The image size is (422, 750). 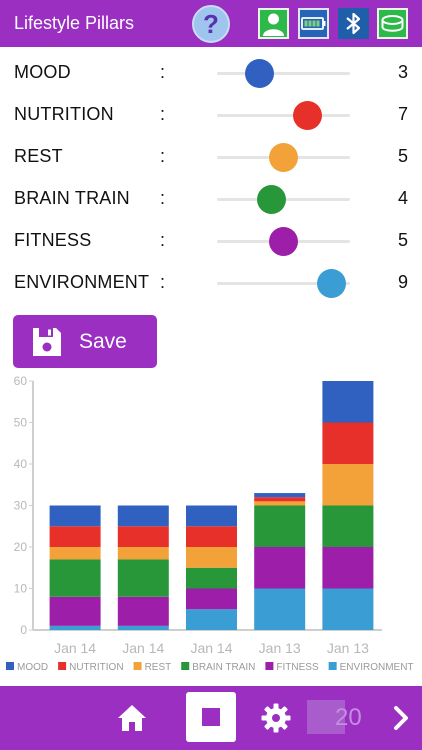 I want to click on pillar-label: NUTRITION, so click(x=64, y=114).